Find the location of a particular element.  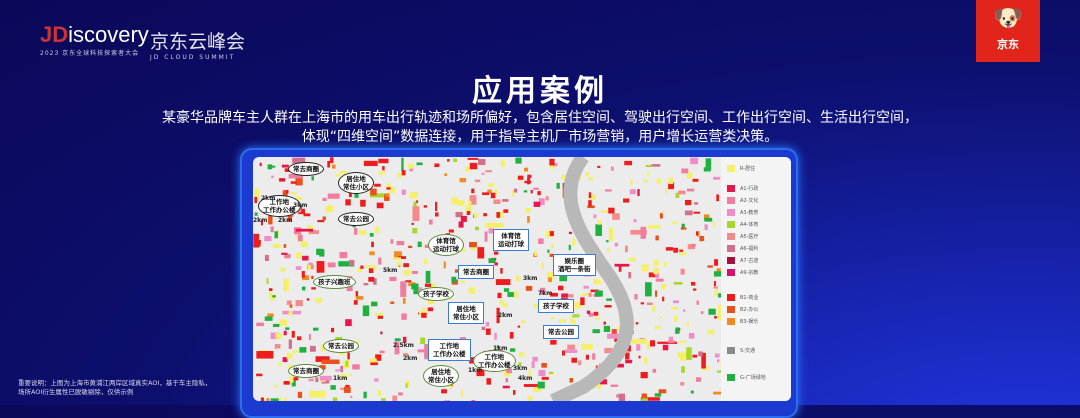

distance-label: 5km is located at coordinates (390, 270).